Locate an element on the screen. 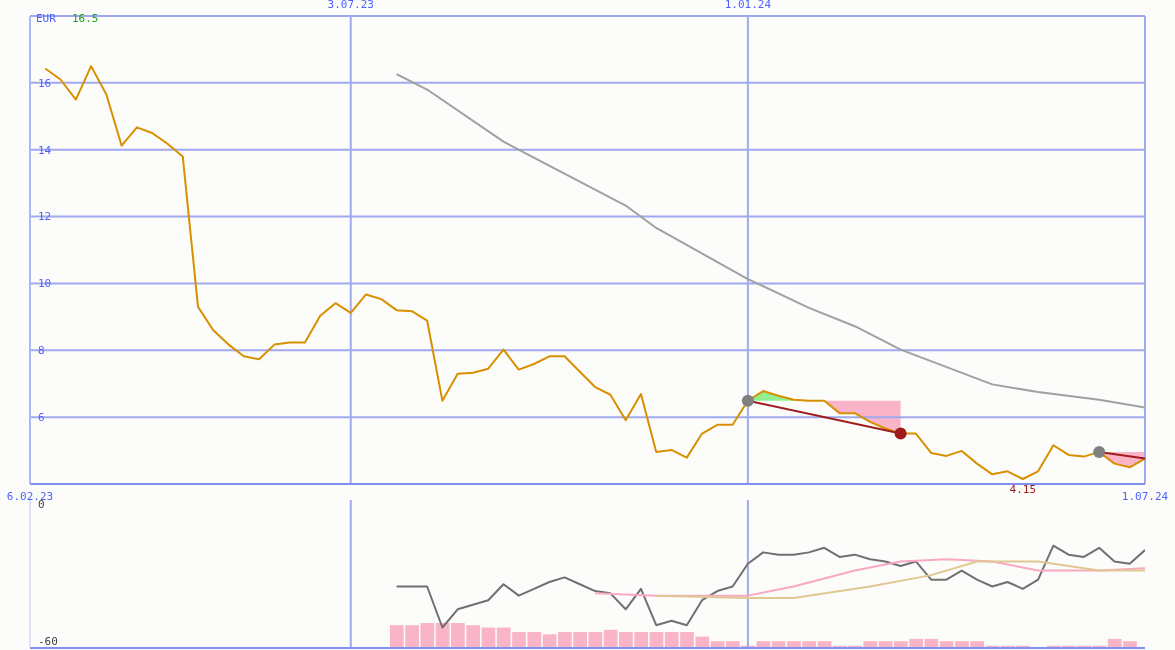 This screenshot has height=650, width=1175. y-tick-label: -60 is located at coordinates (48, 642).